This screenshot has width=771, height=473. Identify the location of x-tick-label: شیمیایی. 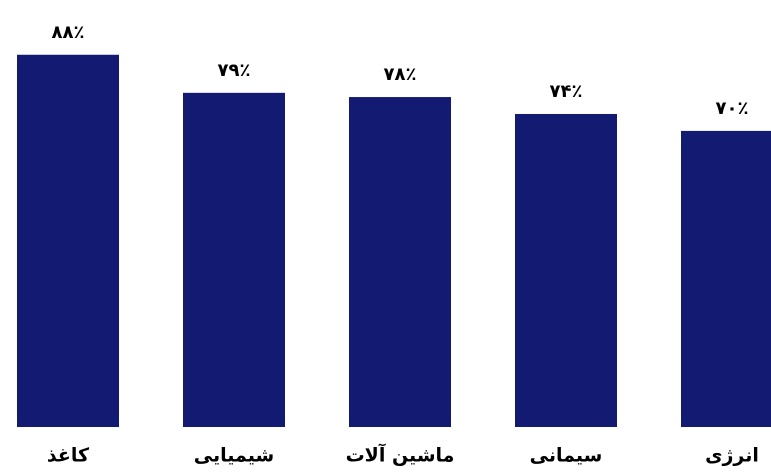
(234, 456).